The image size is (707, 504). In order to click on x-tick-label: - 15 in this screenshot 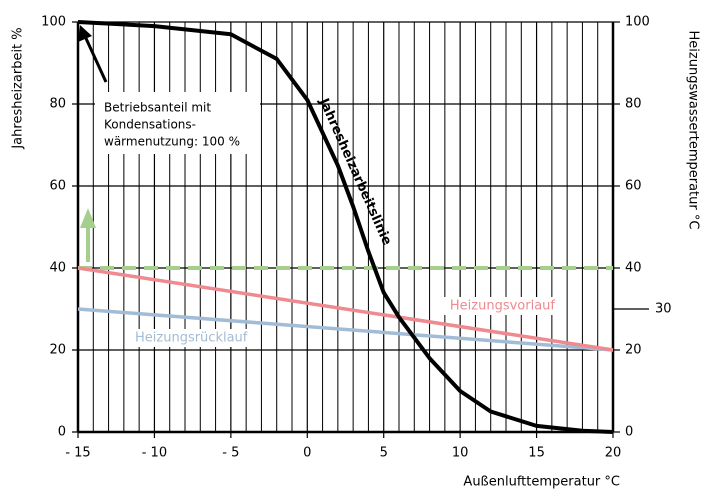, I will do `click(77, 453)`.